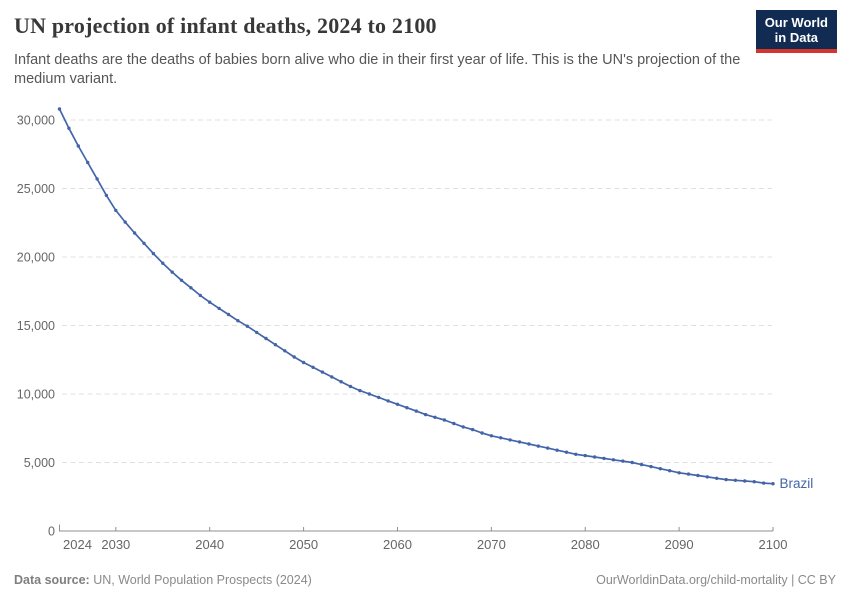 This screenshot has height=600, width=850. What do you see at coordinates (397, 544) in the screenshot?
I see `x-axis-label: 2060` at bounding box center [397, 544].